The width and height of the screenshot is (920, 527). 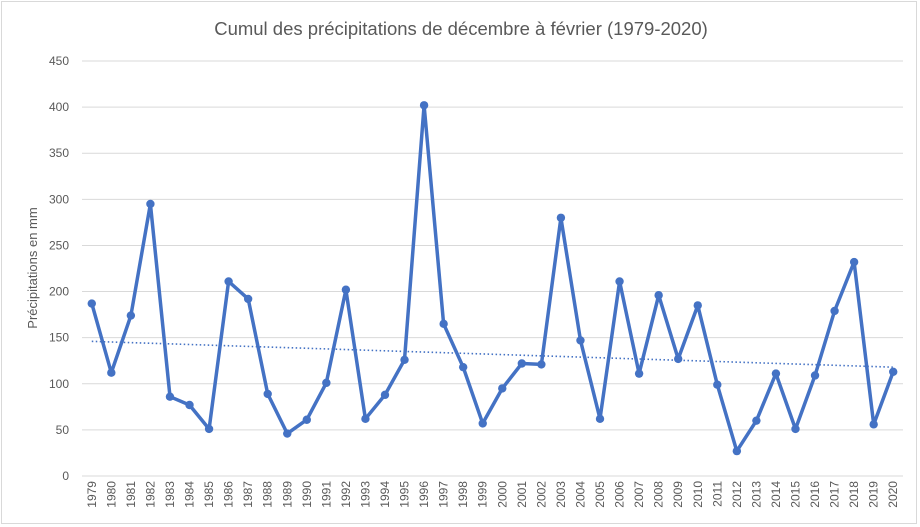 I want to click on trendline, so click(x=492, y=354).